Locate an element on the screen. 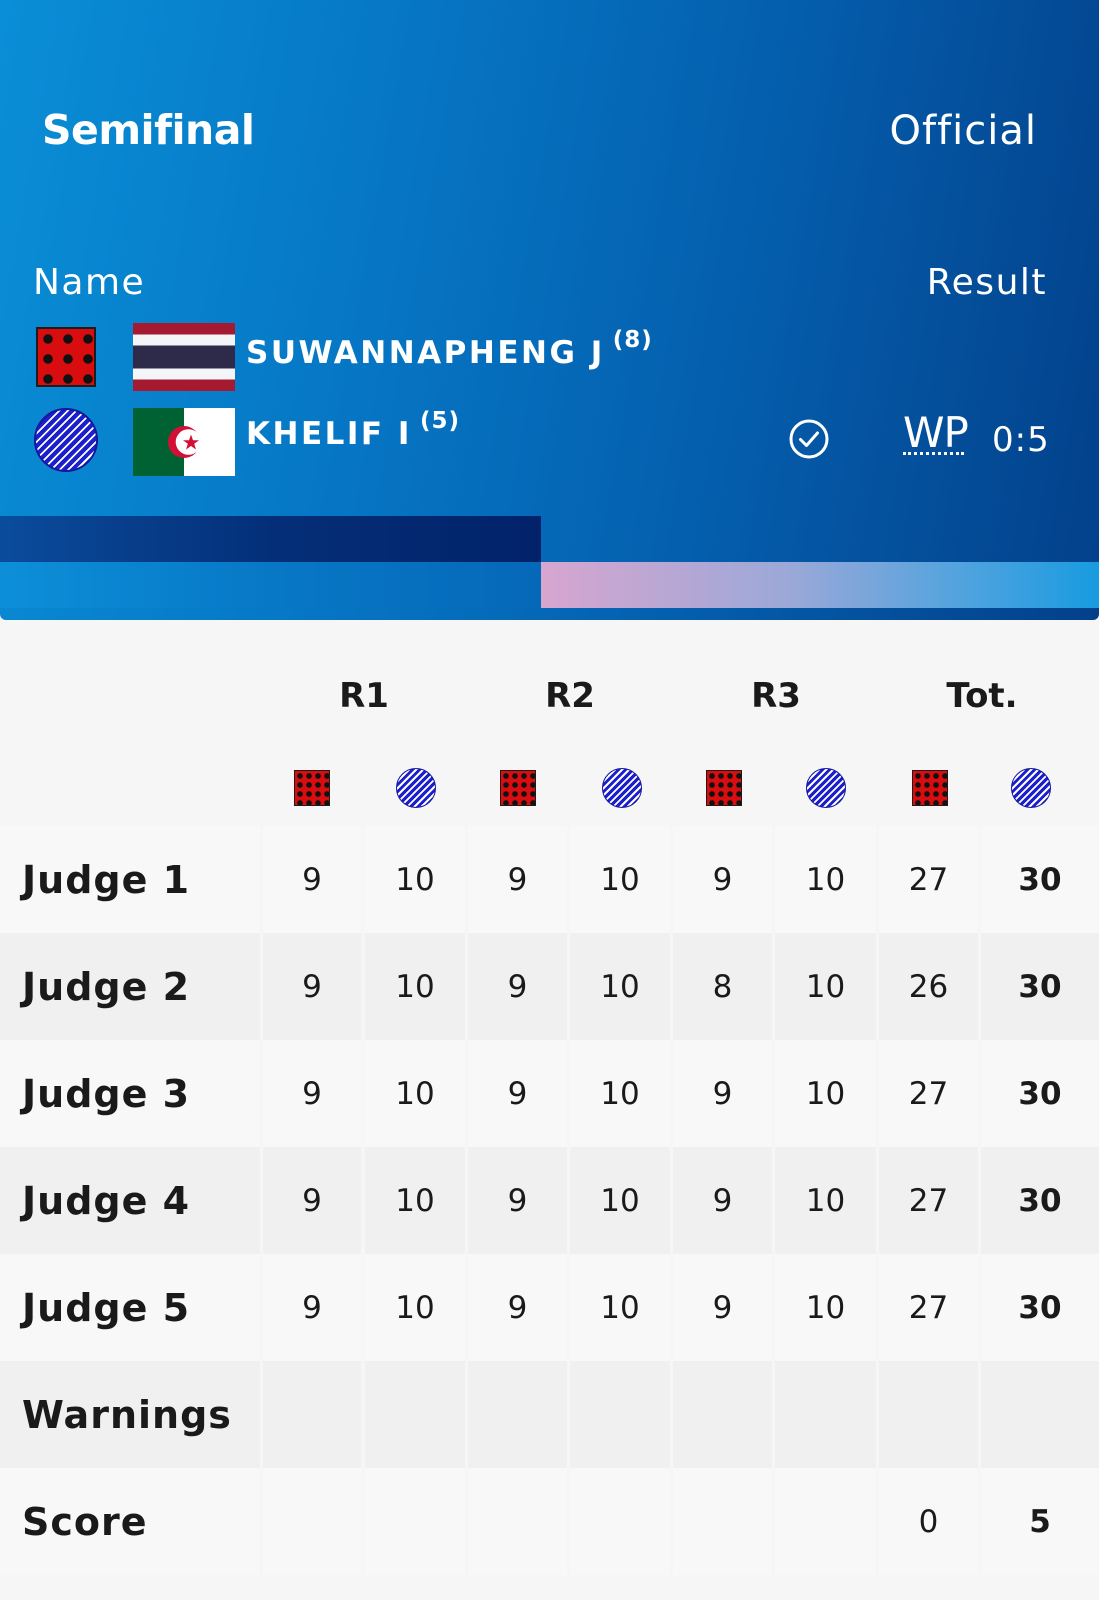 The width and height of the screenshot is (1099, 1600). score-cell: 5 is located at coordinates (1040, 1521).